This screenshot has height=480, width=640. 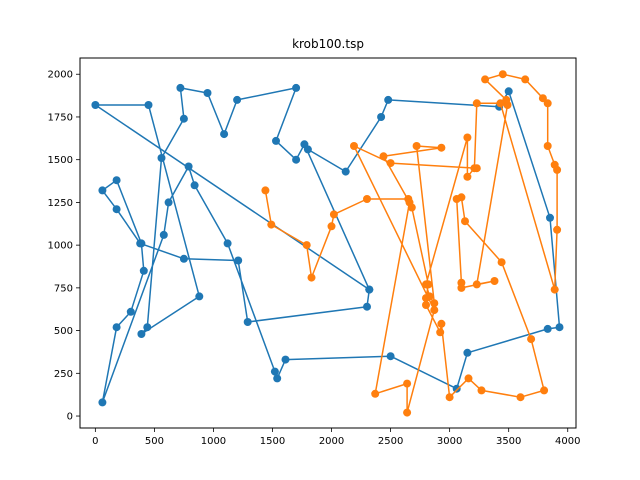 What do you see at coordinates (60, 117) in the screenshot?
I see `y-tick-label: 1750` at bounding box center [60, 117].